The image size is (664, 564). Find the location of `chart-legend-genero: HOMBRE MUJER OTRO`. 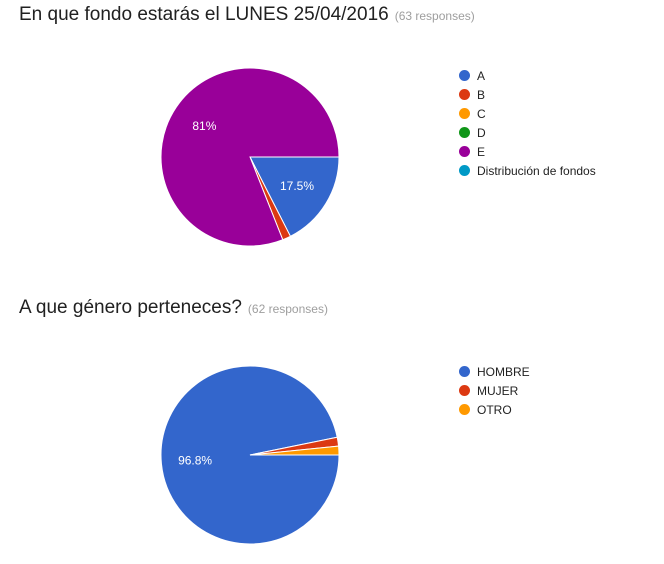

chart-legend-genero: HOMBRE MUJER OTRO is located at coordinates (494, 390).